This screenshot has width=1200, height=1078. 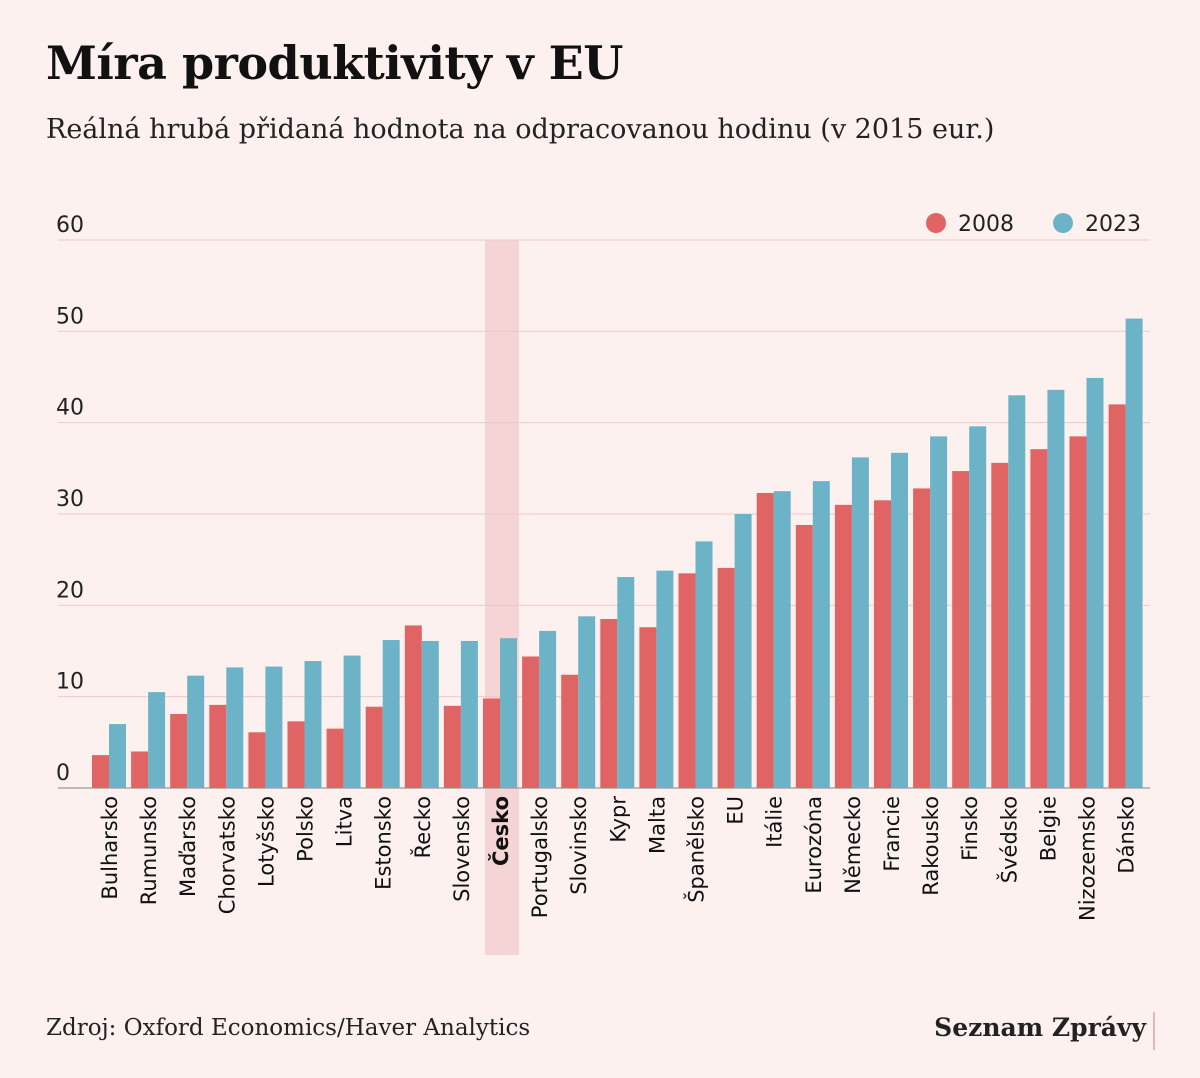 What do you see at coordinates (1048, 828) in the screenshot?
I see `category-label: Belgie` at bounding box center [1048, 828].